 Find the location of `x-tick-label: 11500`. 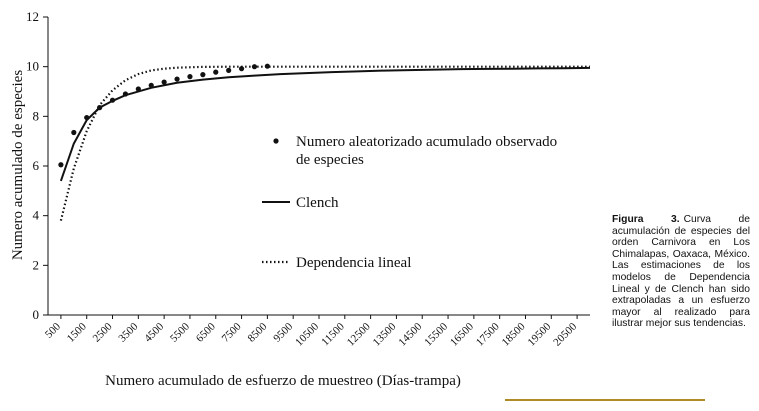

x-tick-label: 11500 is located at coordinates (333, 334).